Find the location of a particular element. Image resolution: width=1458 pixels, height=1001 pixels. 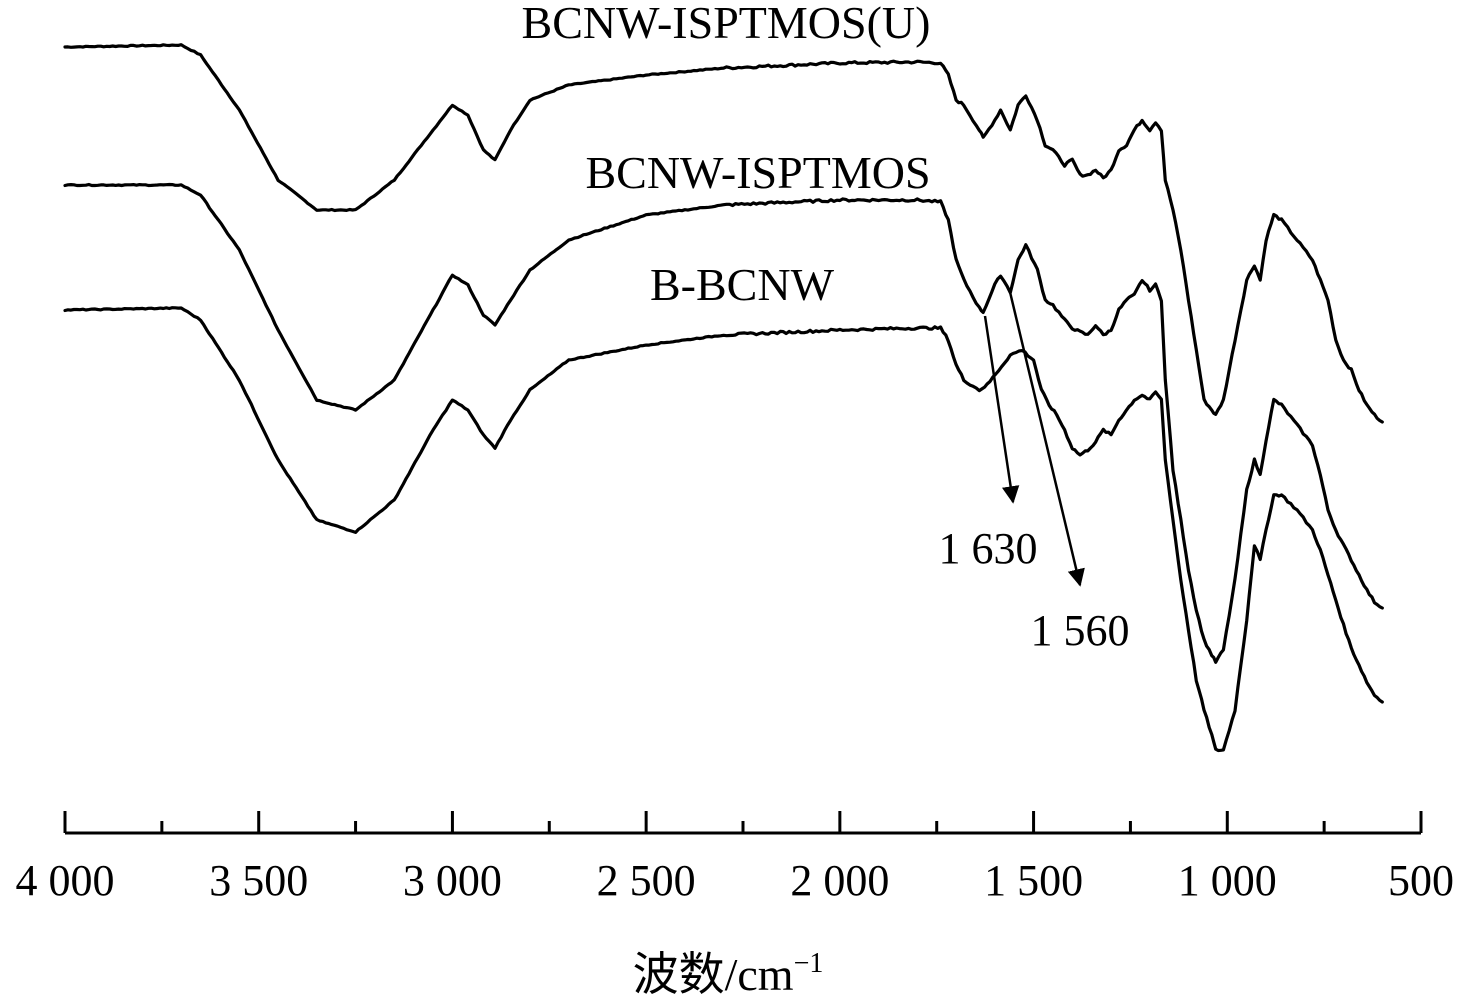

x-axis-title-superscript: −1 is located at coordinates (809, 963).